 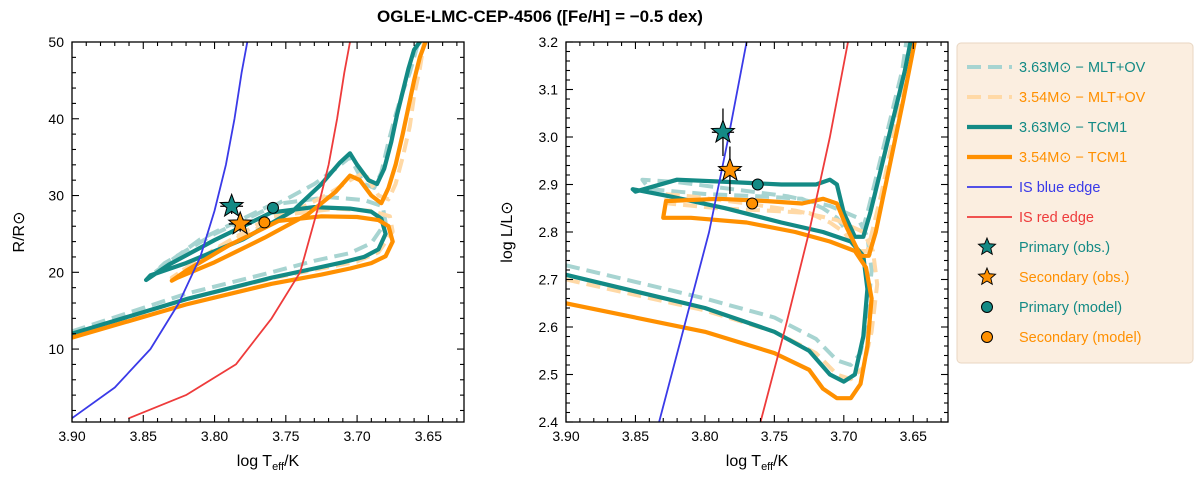 I want to click on legend-item-tcm1_s: 3.54M⊙ − TCM1, so click(x=1047, y=158).